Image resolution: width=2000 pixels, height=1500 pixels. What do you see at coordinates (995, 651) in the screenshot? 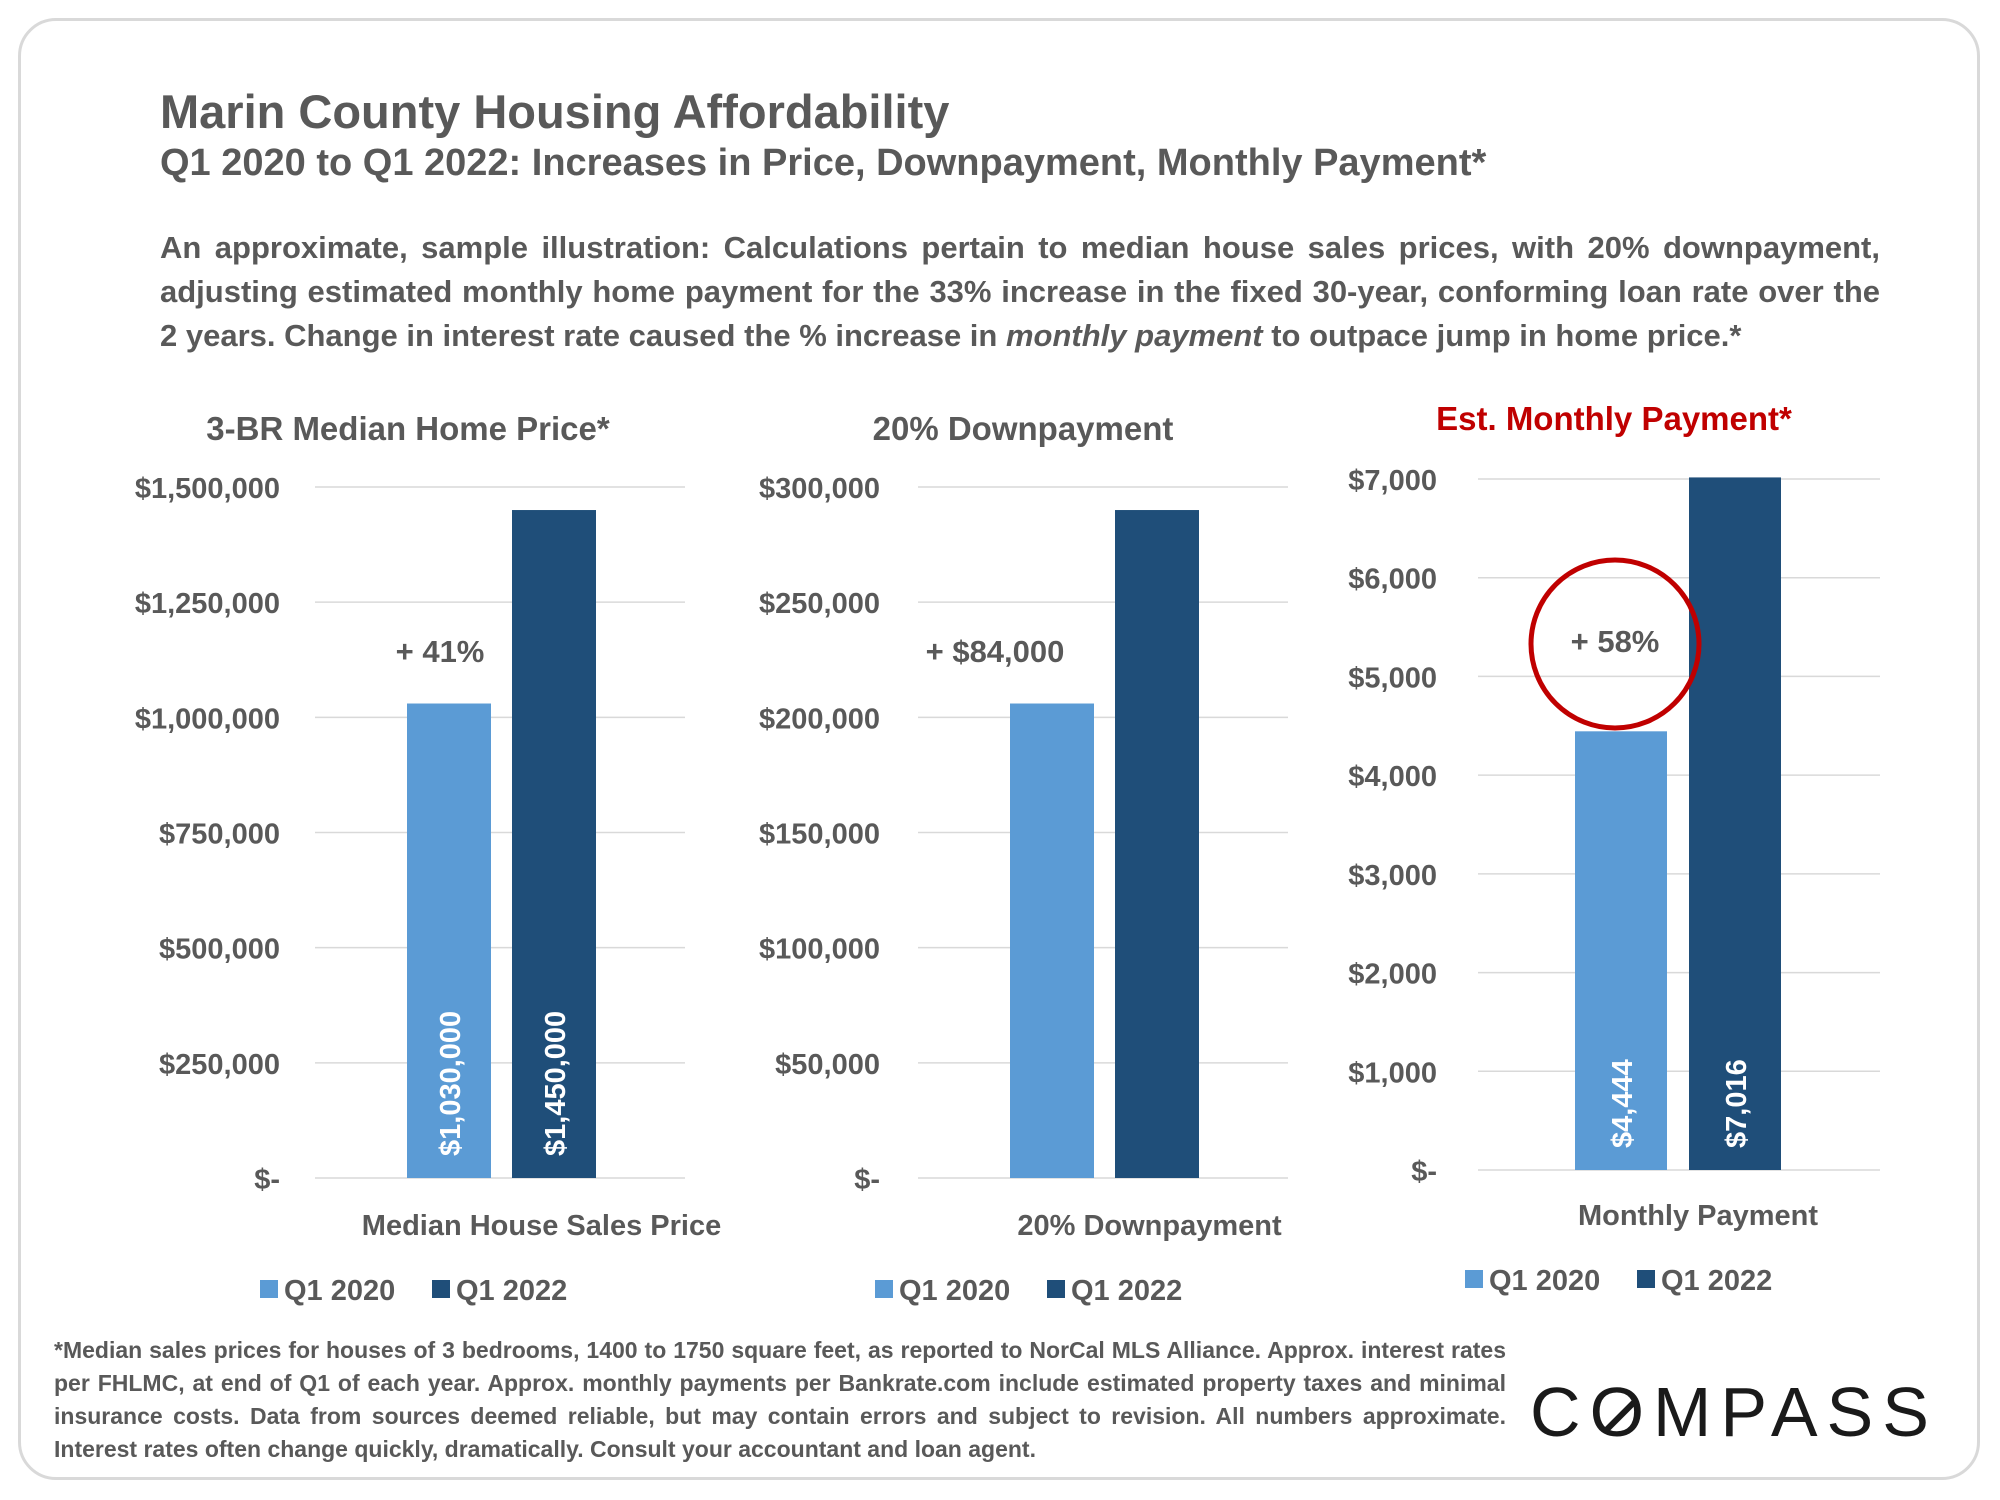
I see `chart-2-annotation: + $84,000` at bounding box center [995, 651].